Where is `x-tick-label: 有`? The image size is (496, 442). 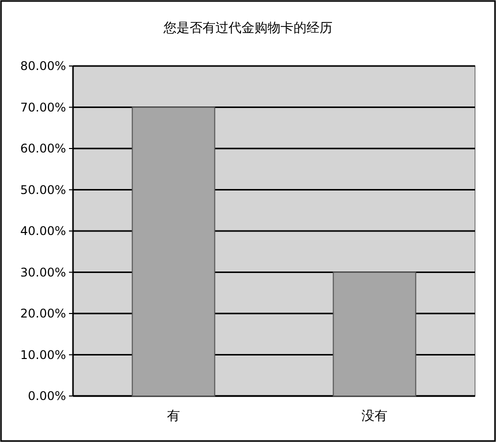
x-tick-label: 有 is located at coordinates (173, 416).